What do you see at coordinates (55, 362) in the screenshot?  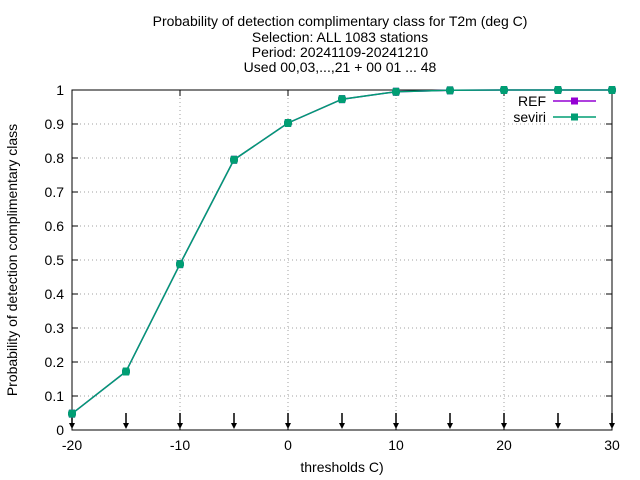 I see `y-tick-label: 0.2` at bounding box center [55, 362].